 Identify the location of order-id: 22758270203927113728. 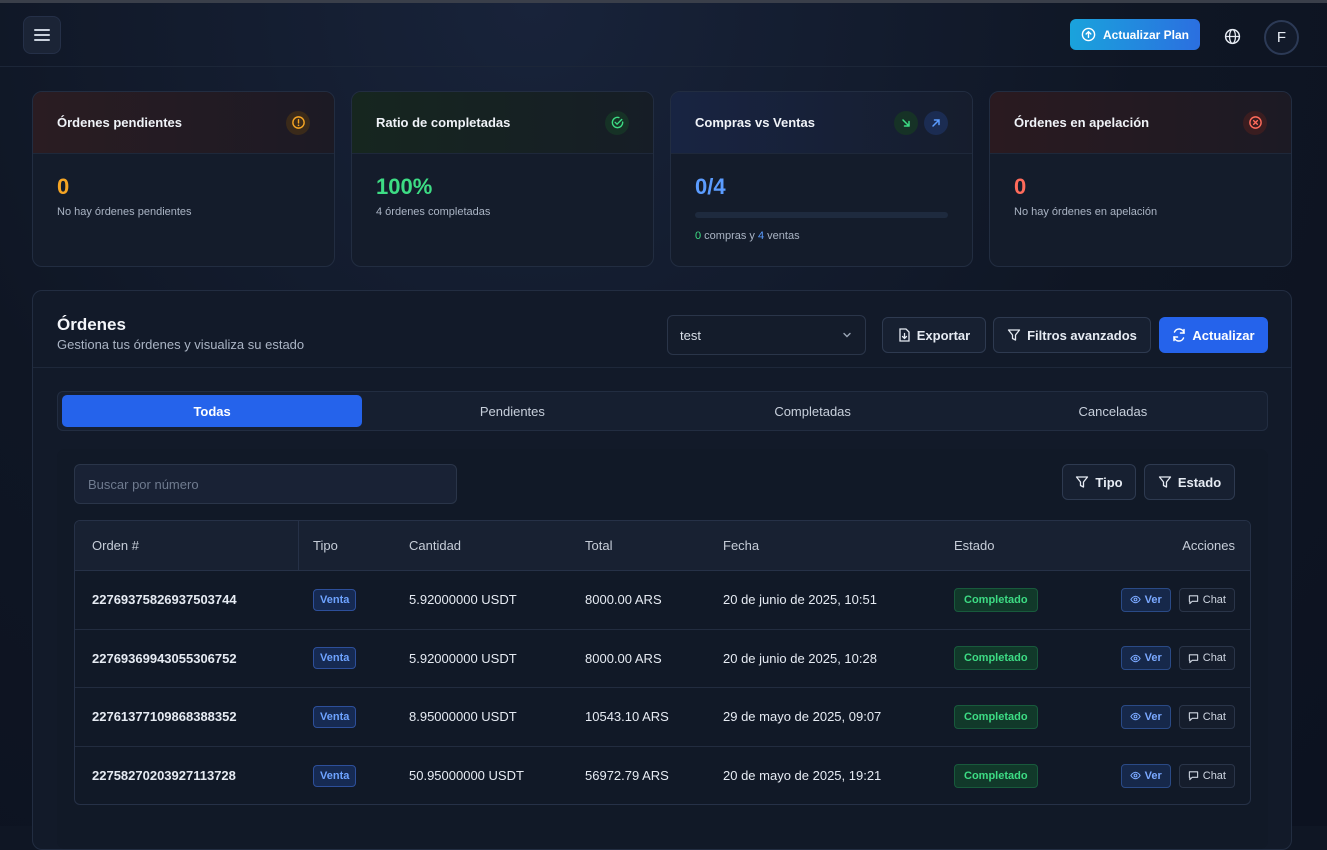
(164, 776).